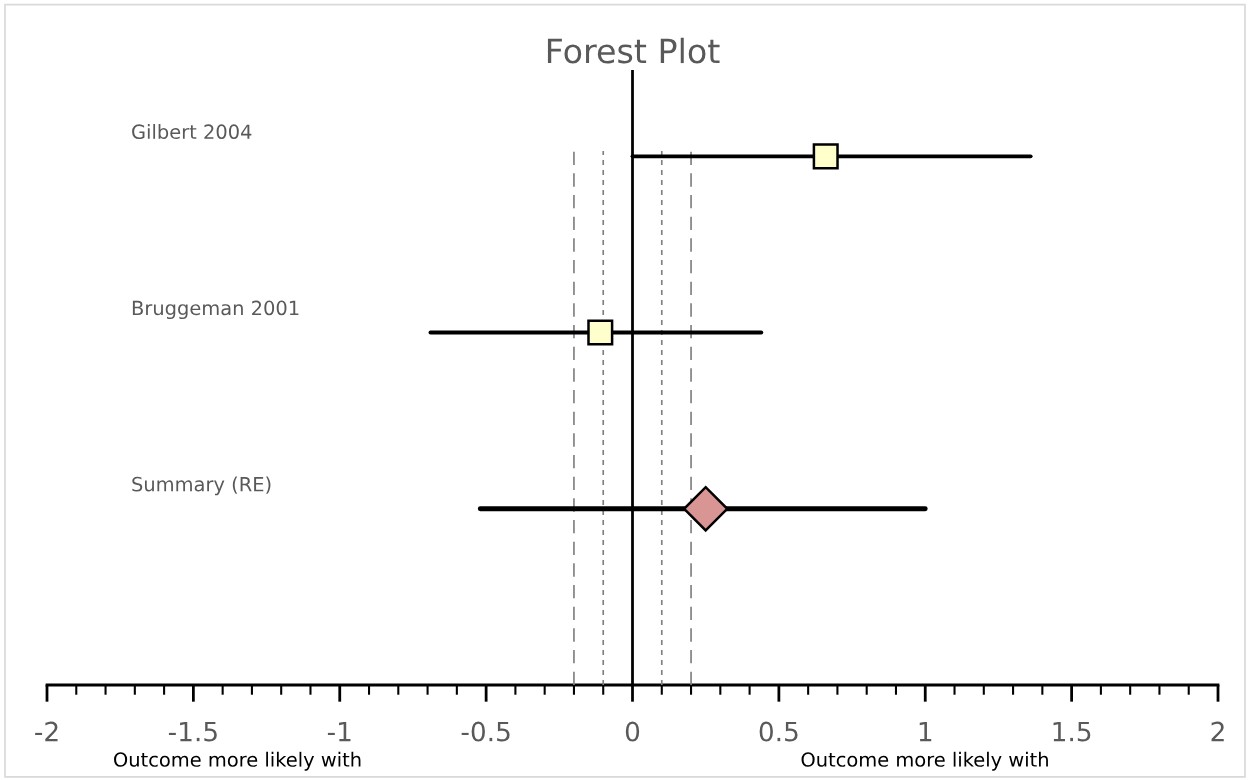 The height and width of the screenshot is (780, 1250). I want to click on x-tick-label: -2, so click(46, 731).